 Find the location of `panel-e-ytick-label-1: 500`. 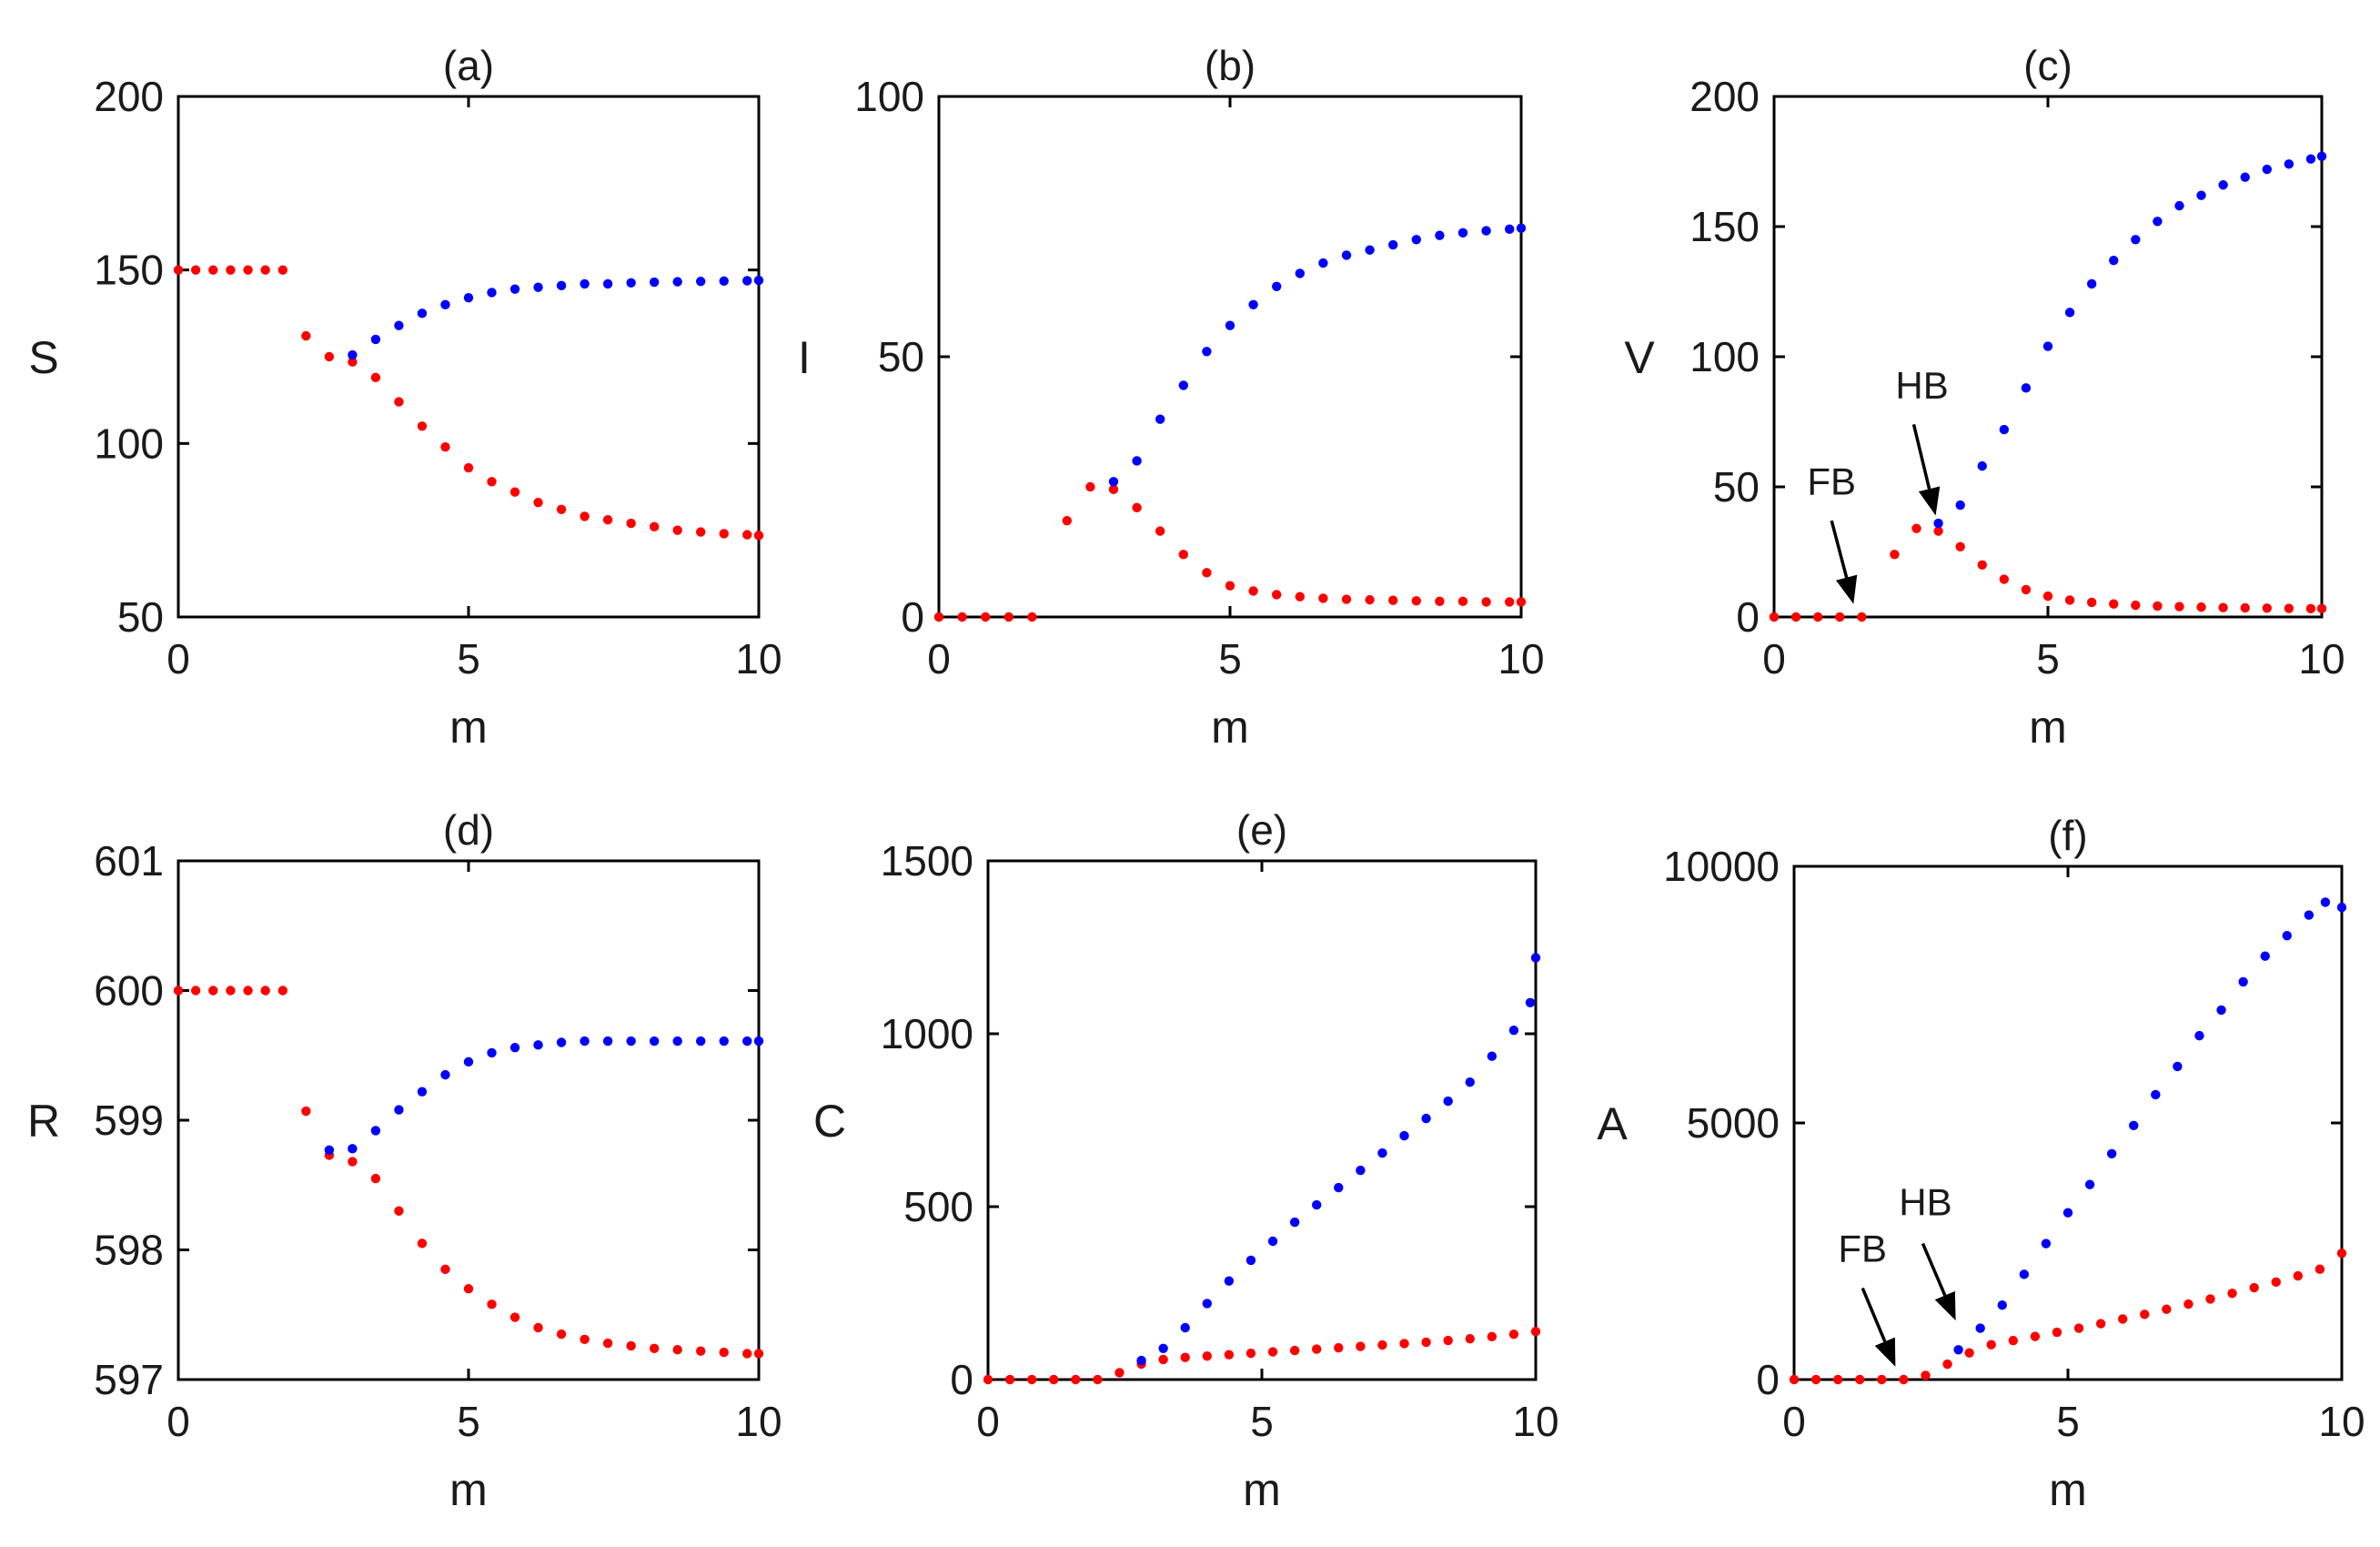

panel-e-ytick-label-1: 500 is located at coordinates (938, 1206).